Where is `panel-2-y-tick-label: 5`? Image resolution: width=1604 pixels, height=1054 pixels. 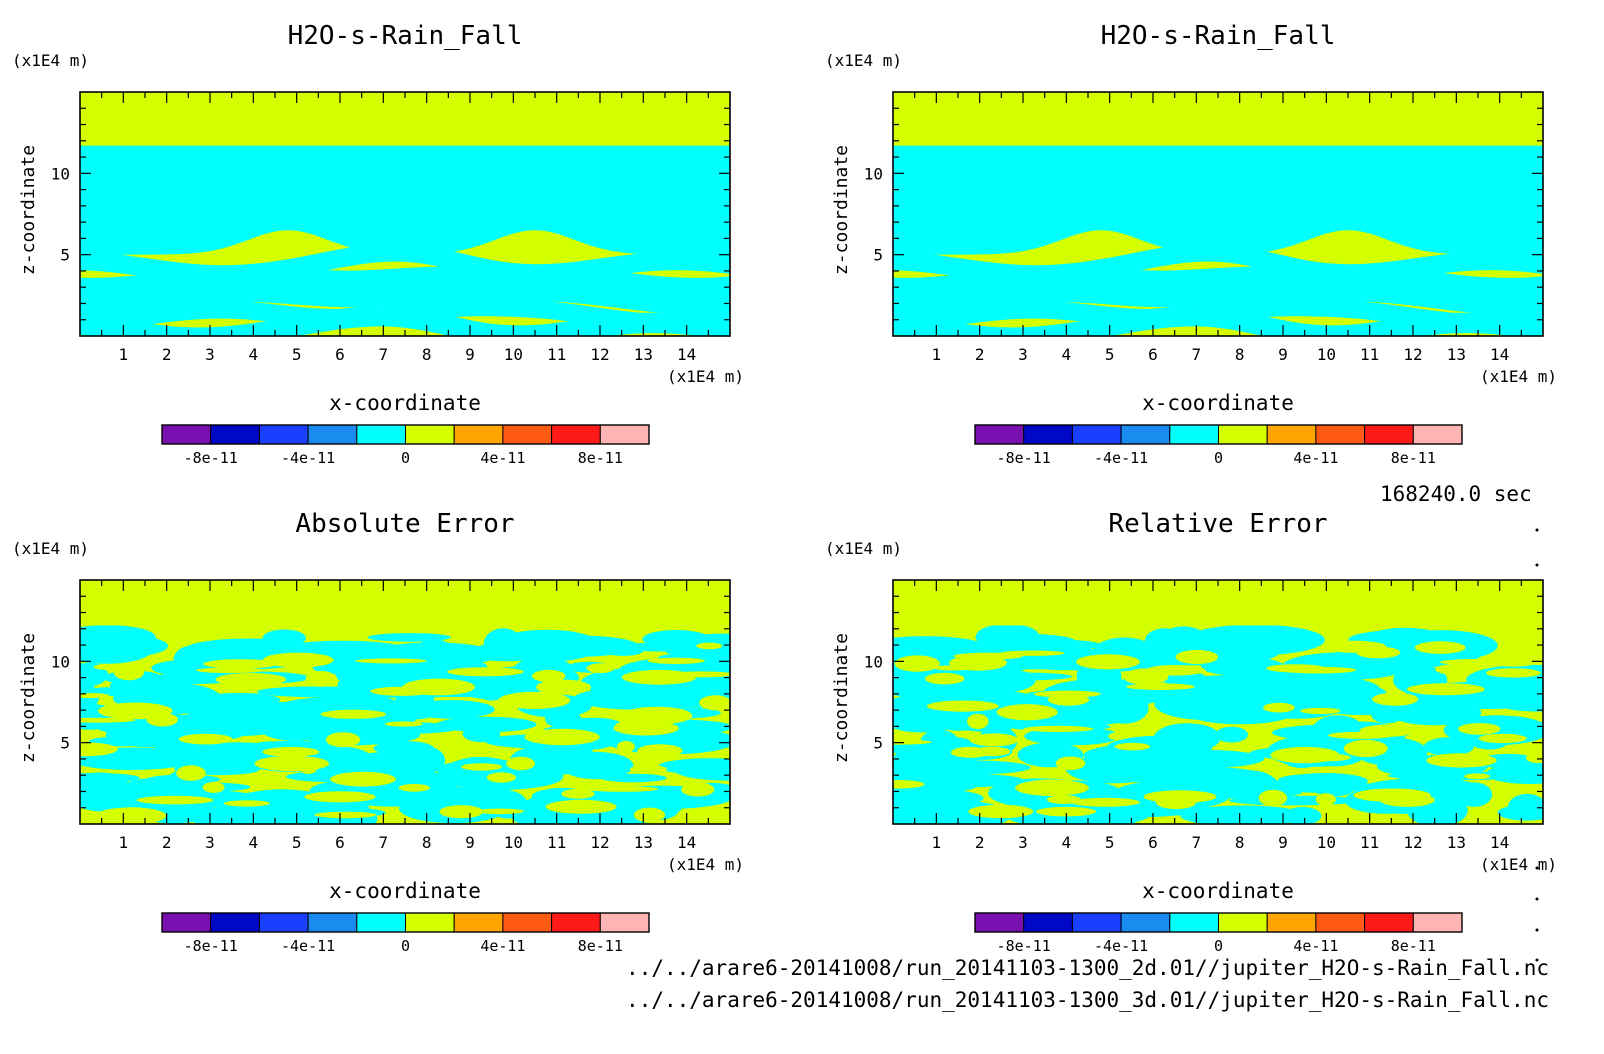 panel-2-y-tick-label: 5 is located at coordinates (878, 255).